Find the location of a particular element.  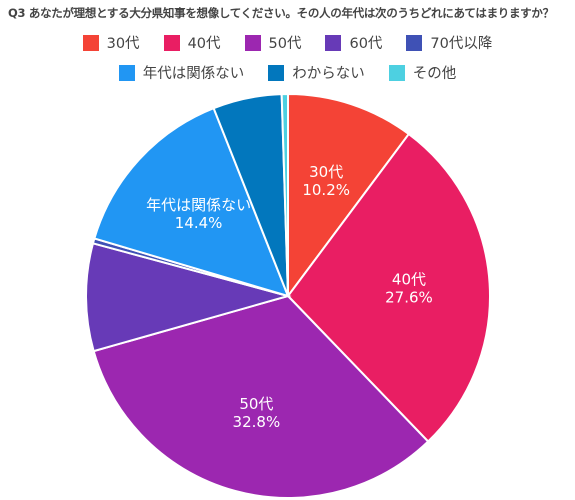

legend-label: 40代 is located at coordinates (204, 44).